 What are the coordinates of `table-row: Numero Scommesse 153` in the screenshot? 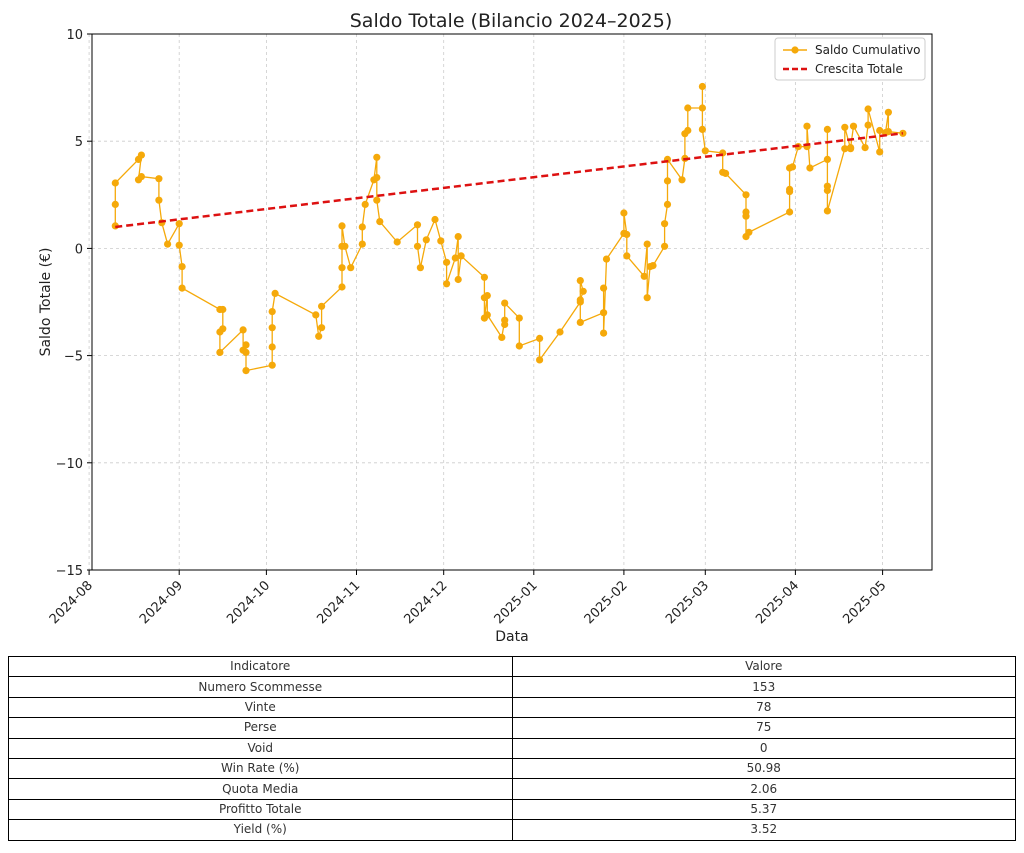 It's located at (512, 687).